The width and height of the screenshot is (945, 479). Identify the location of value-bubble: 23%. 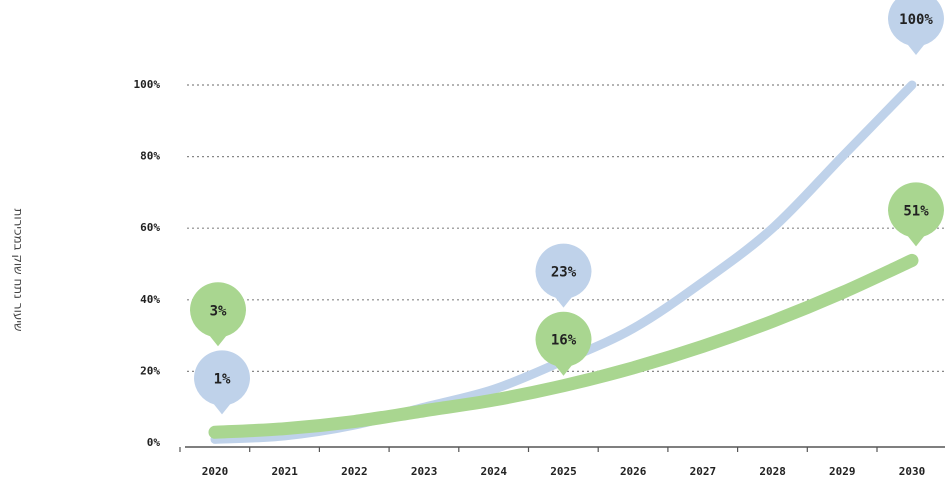
(563, 275).